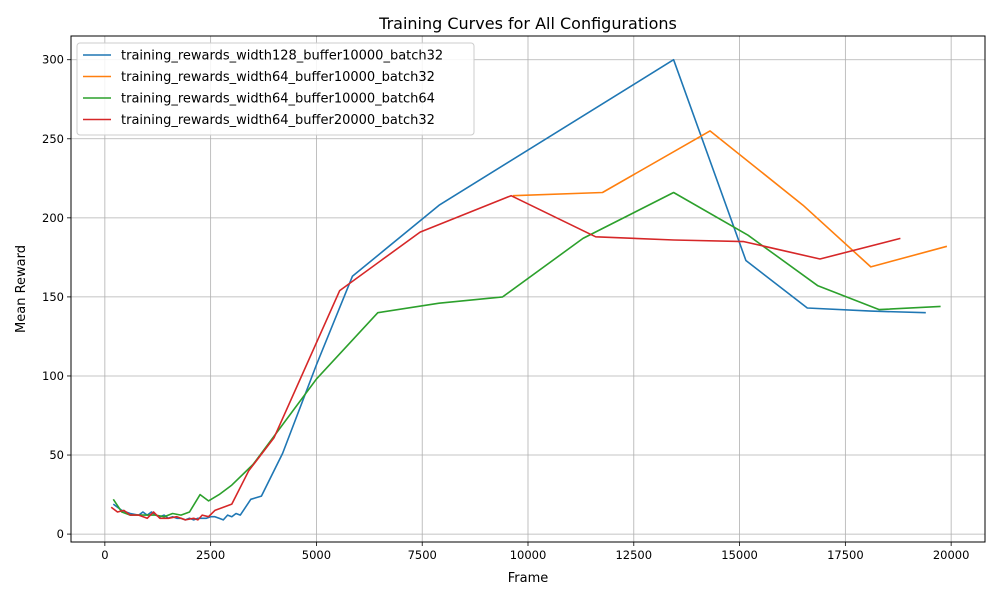 This screenshot has height=604, width=1000. What do you see at coordinates (53, 376) in the screenshot?
I see `y-tick-label: 100` at bounding box center [53, 376].